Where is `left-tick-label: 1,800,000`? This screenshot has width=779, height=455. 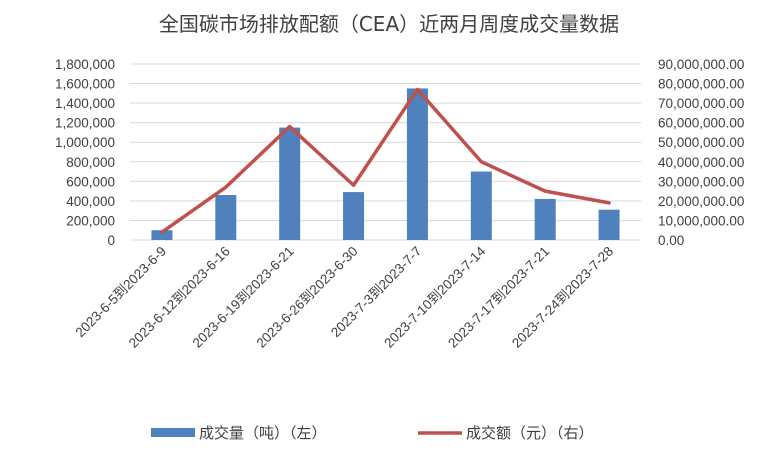
left-tick-label: 1,800,000 is located at coordinates (85, 64).